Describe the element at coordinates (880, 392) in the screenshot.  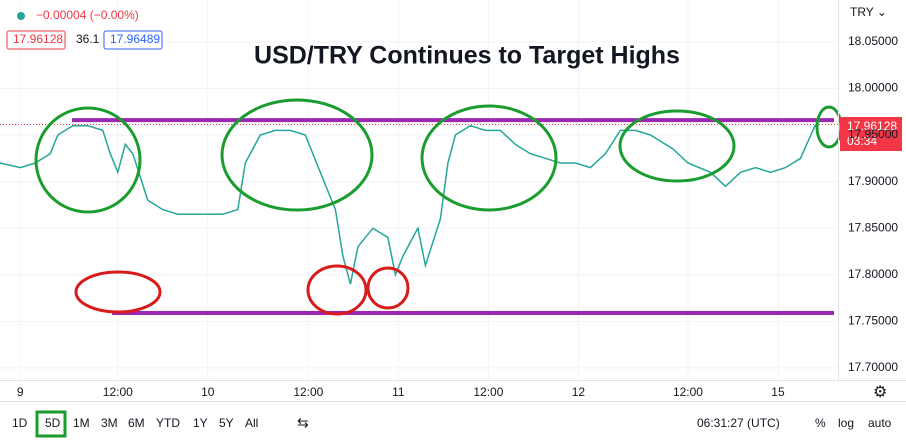
I see `settings-icon: ⚙` at that location.